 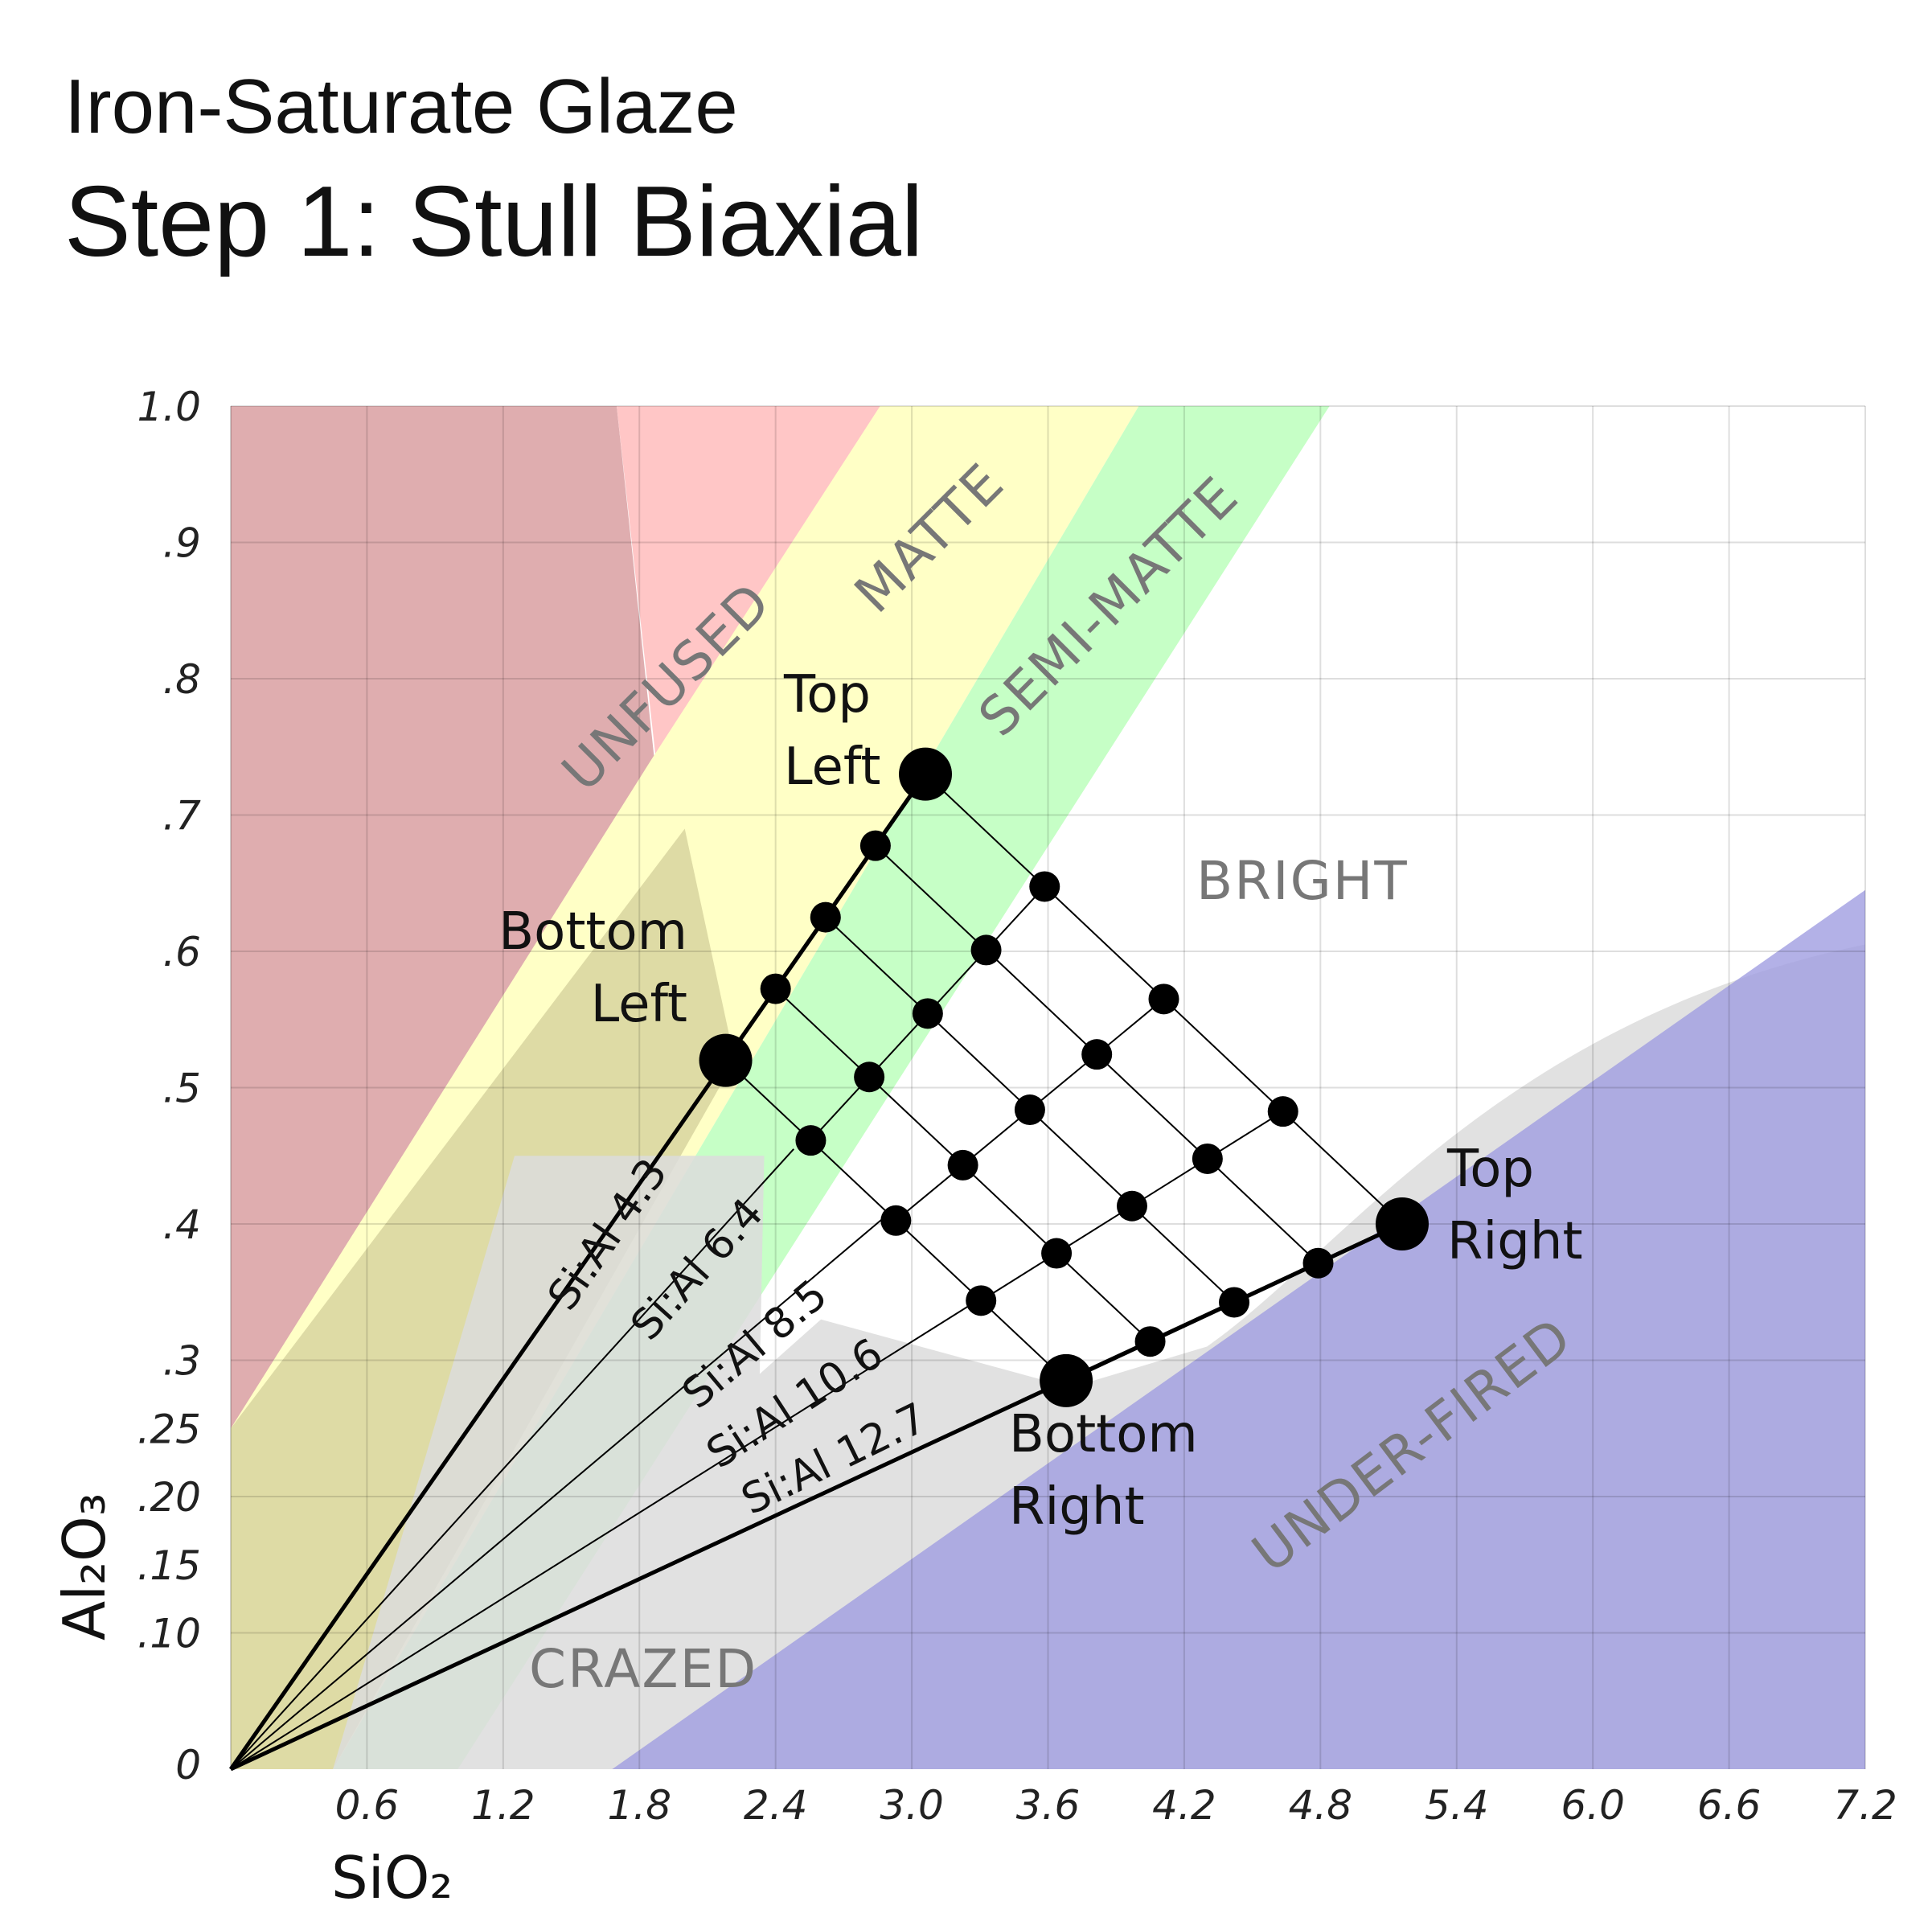 I want to click on y-tick-label: .5, so click(x=181, y=1089).